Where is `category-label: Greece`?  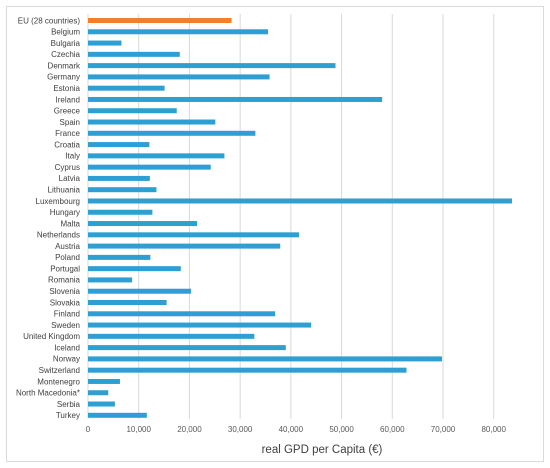
category-label: Greece is located at coordinates (67, 111).